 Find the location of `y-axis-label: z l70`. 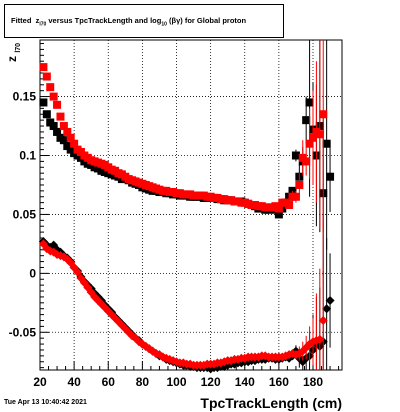

y-axis-label: z l70 is located at coordinates (13, 52).